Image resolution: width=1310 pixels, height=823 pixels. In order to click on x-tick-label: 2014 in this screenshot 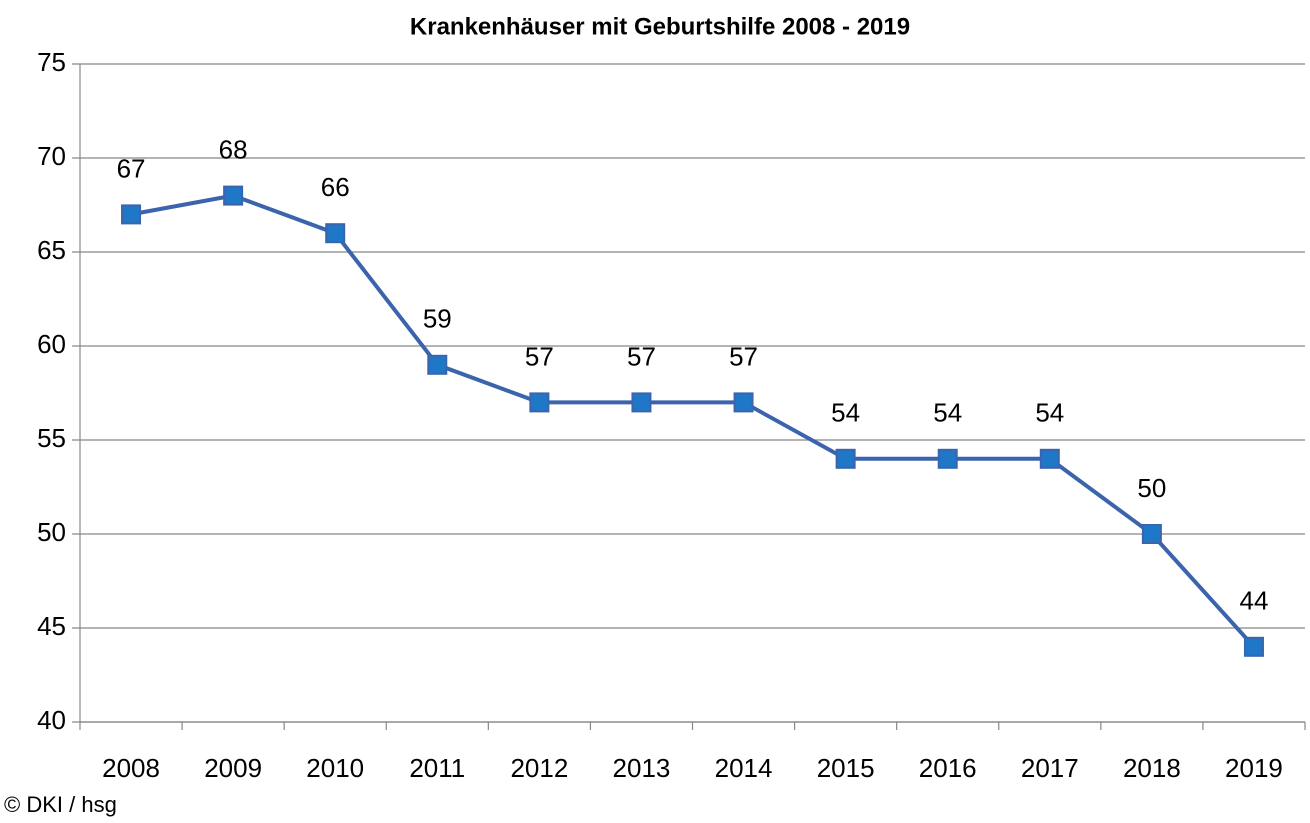, I will do `click(744, 768)`.